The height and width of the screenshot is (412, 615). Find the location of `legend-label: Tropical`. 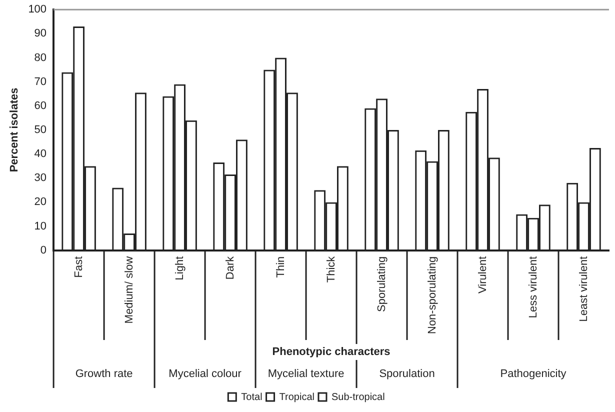

legend-label: Tropical is located at coordinates (296, 397).